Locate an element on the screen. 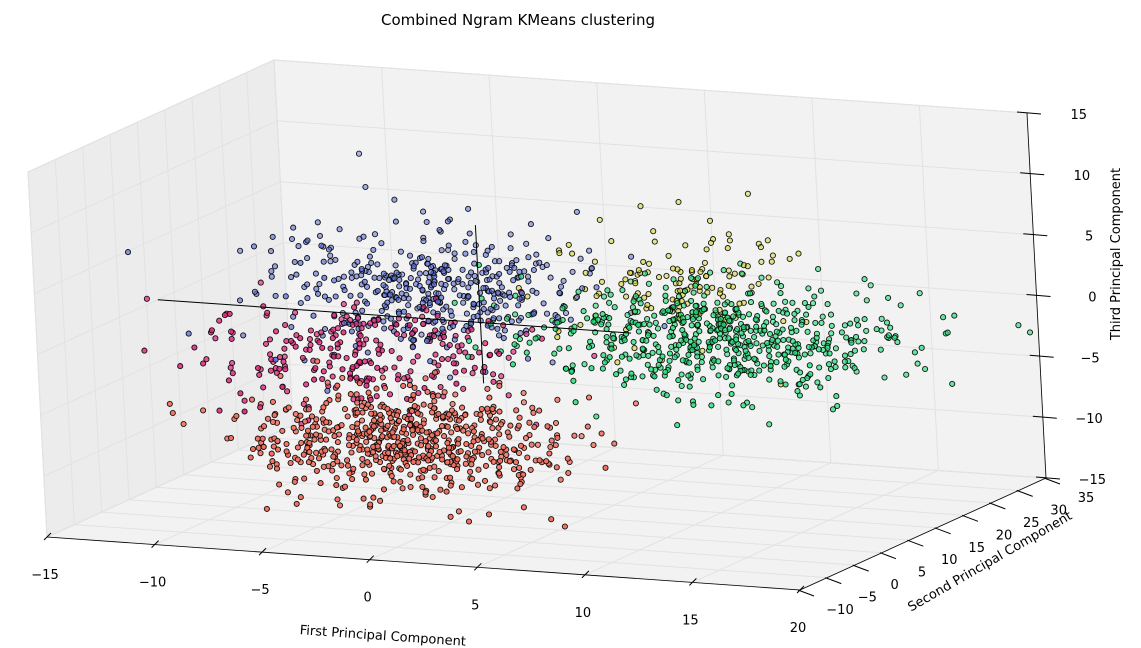  grid-line-z-left is located at coordinates (154, 177).